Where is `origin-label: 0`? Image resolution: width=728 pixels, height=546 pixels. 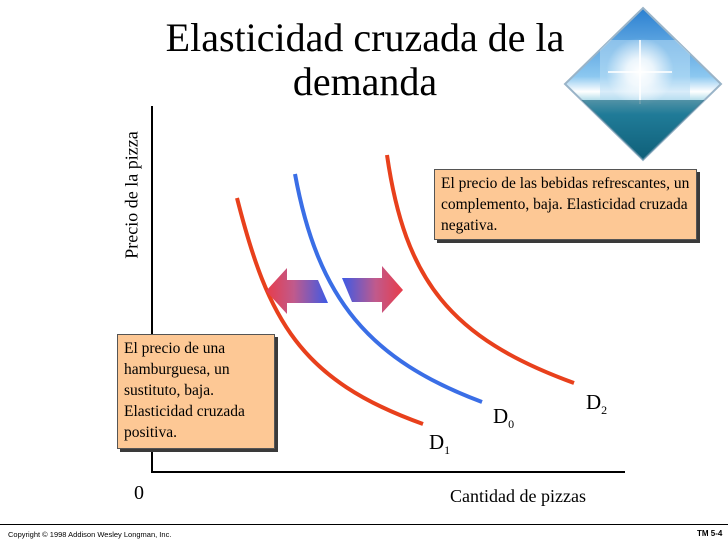
origin-label: 0 is located at coordinates (139, 493).